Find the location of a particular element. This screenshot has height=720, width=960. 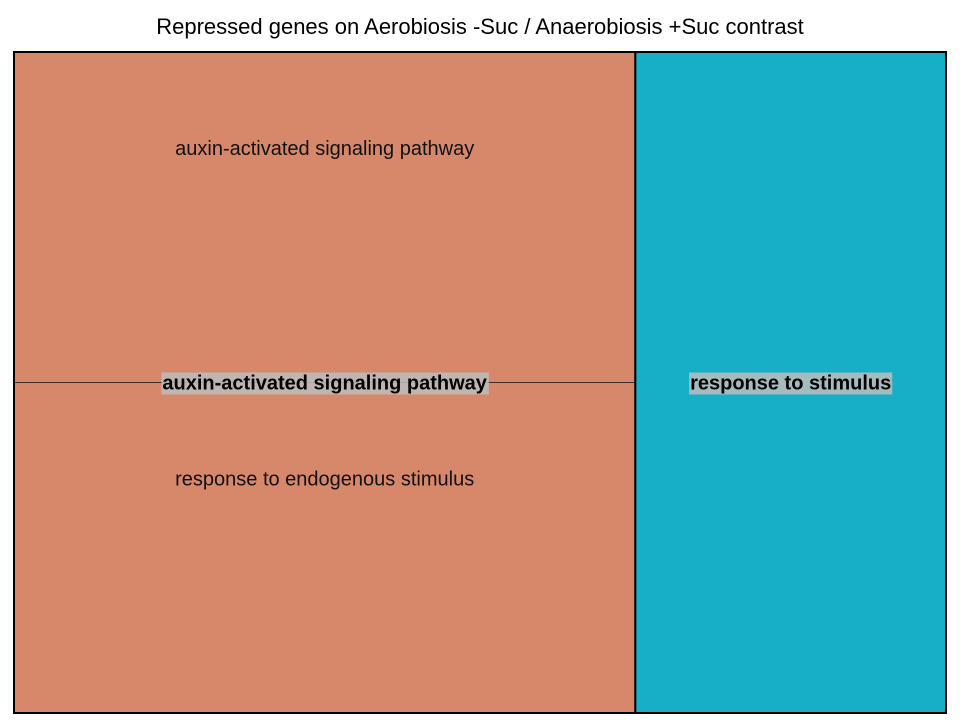

group-label: response to stimulus is located at coordinates (790, 384).